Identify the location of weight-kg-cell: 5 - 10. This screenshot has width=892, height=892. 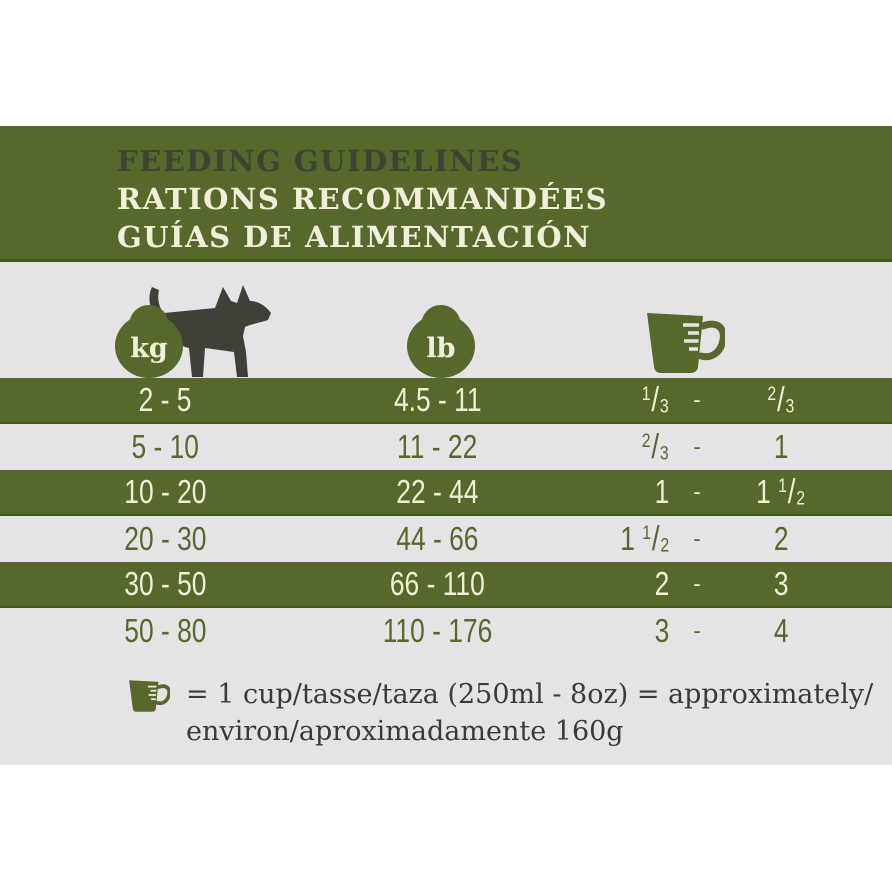
(165, 446).